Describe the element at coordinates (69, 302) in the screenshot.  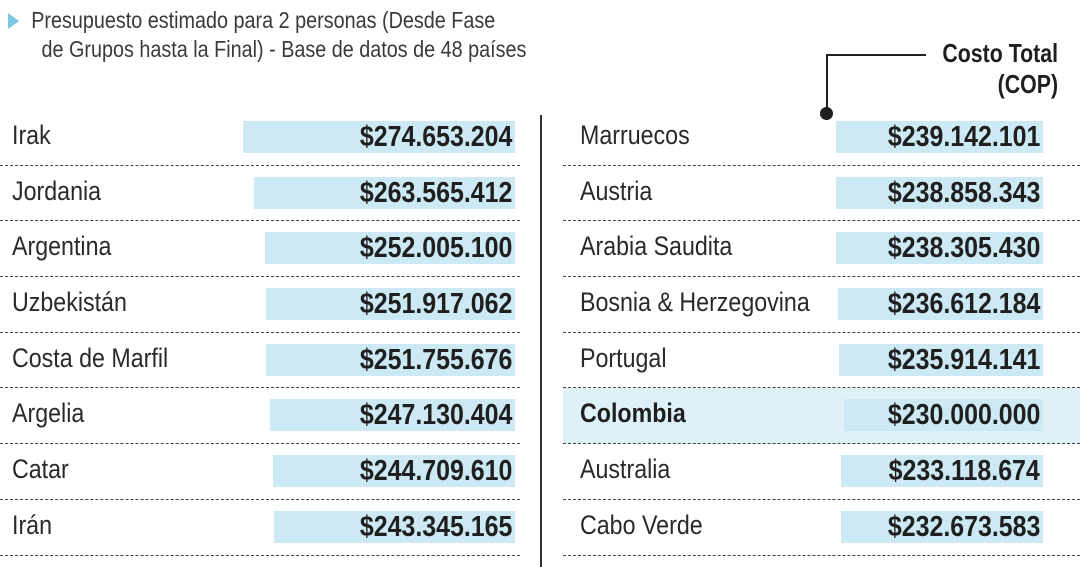
I see `country-name: Uzbekistán` at that location.